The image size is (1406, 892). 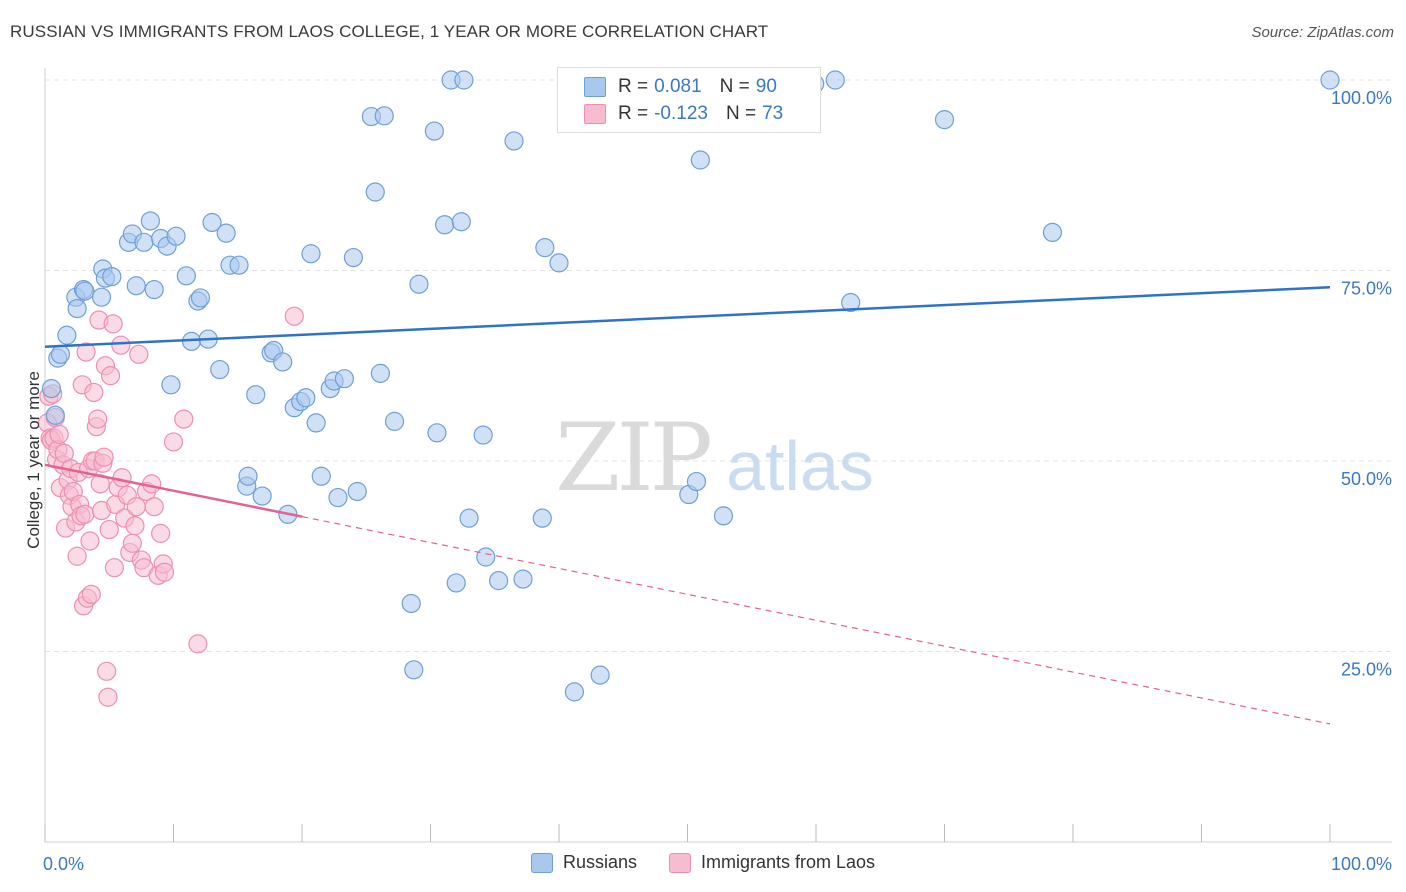 What do you see at coordinates (678, 86) in the screenshot?
I see `legend-r-value: 0.081` at bounding box center [678, 86].